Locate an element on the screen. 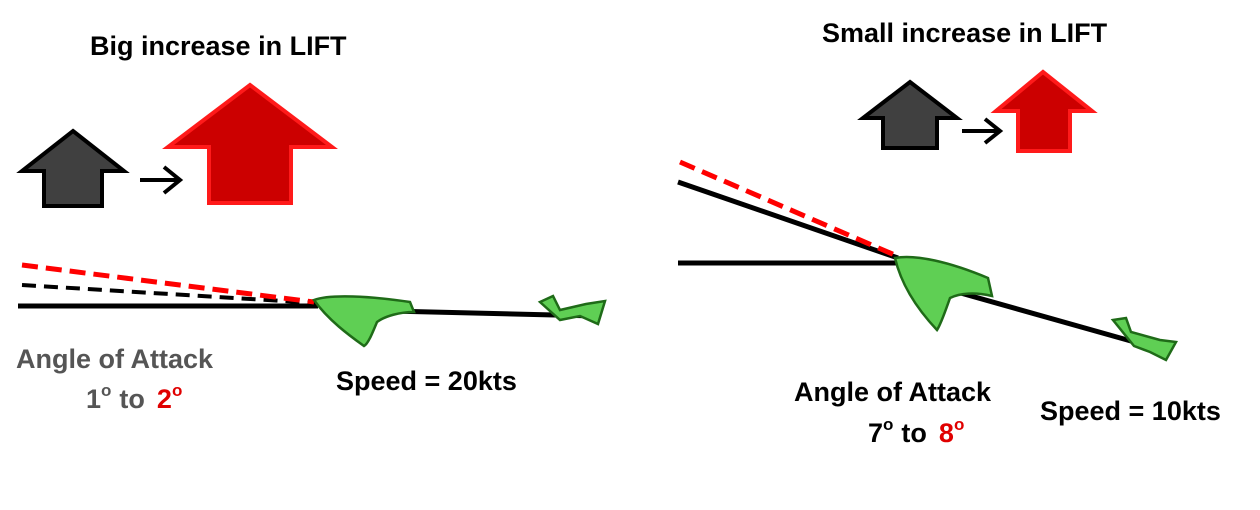 The height and width of the screenshot is (510, 1260). right-aoa-from-degree: o is located at coordinates (888, 424).